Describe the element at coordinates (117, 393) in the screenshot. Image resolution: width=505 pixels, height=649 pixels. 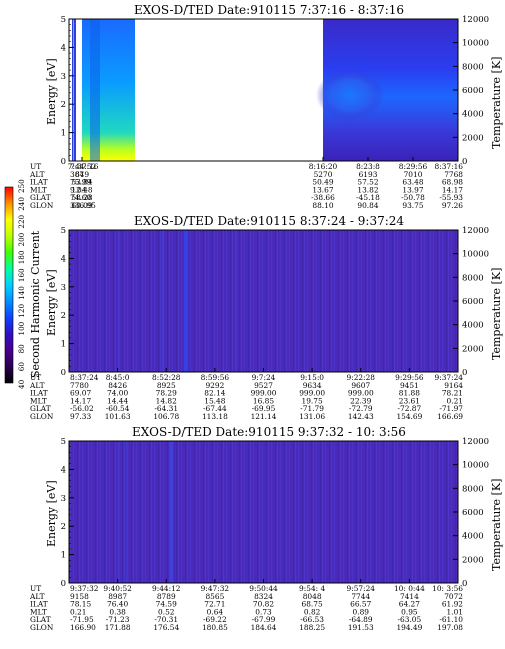
I see `orbit-cell-ilat: 74.00` at that location.